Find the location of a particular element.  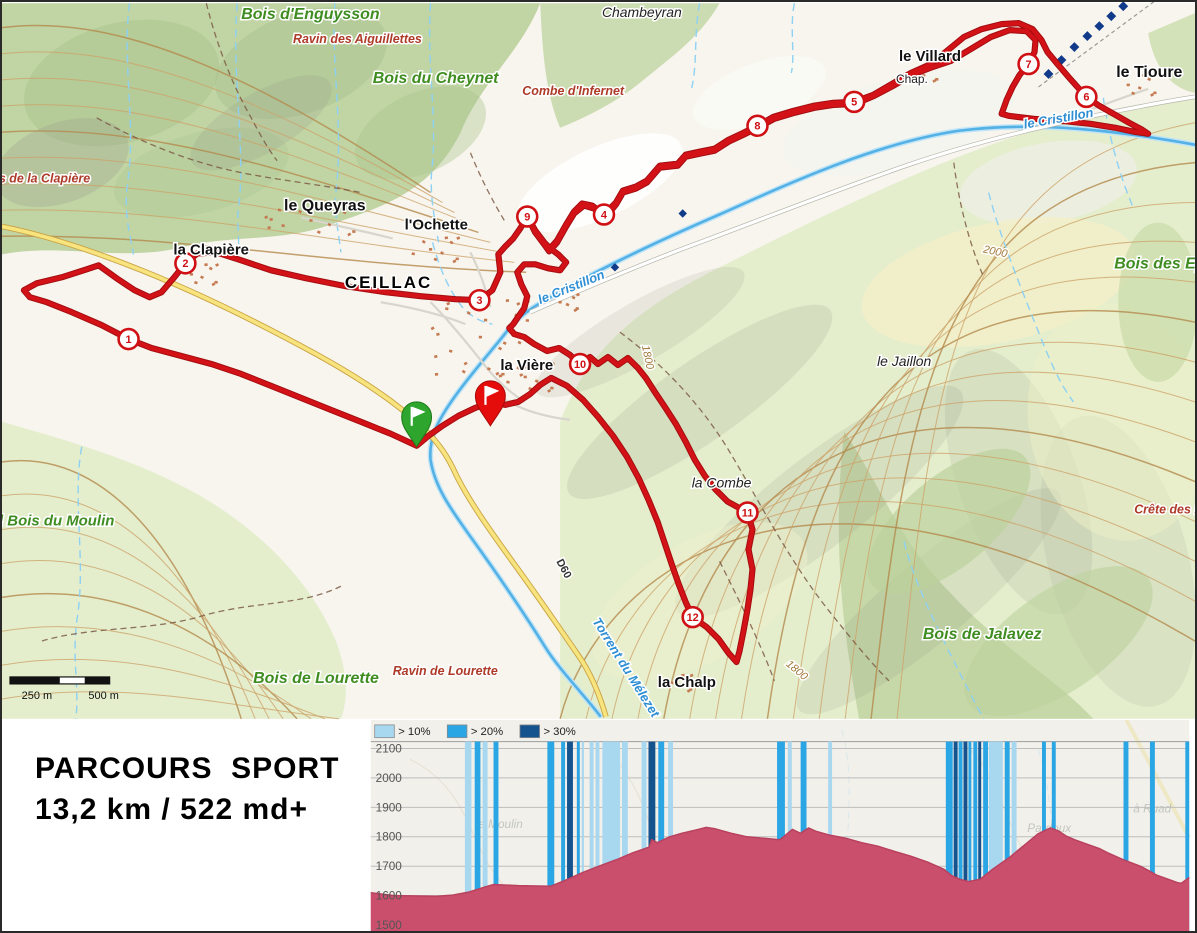

map-label: Bois de Lourette is located at coordinates (316, 678).